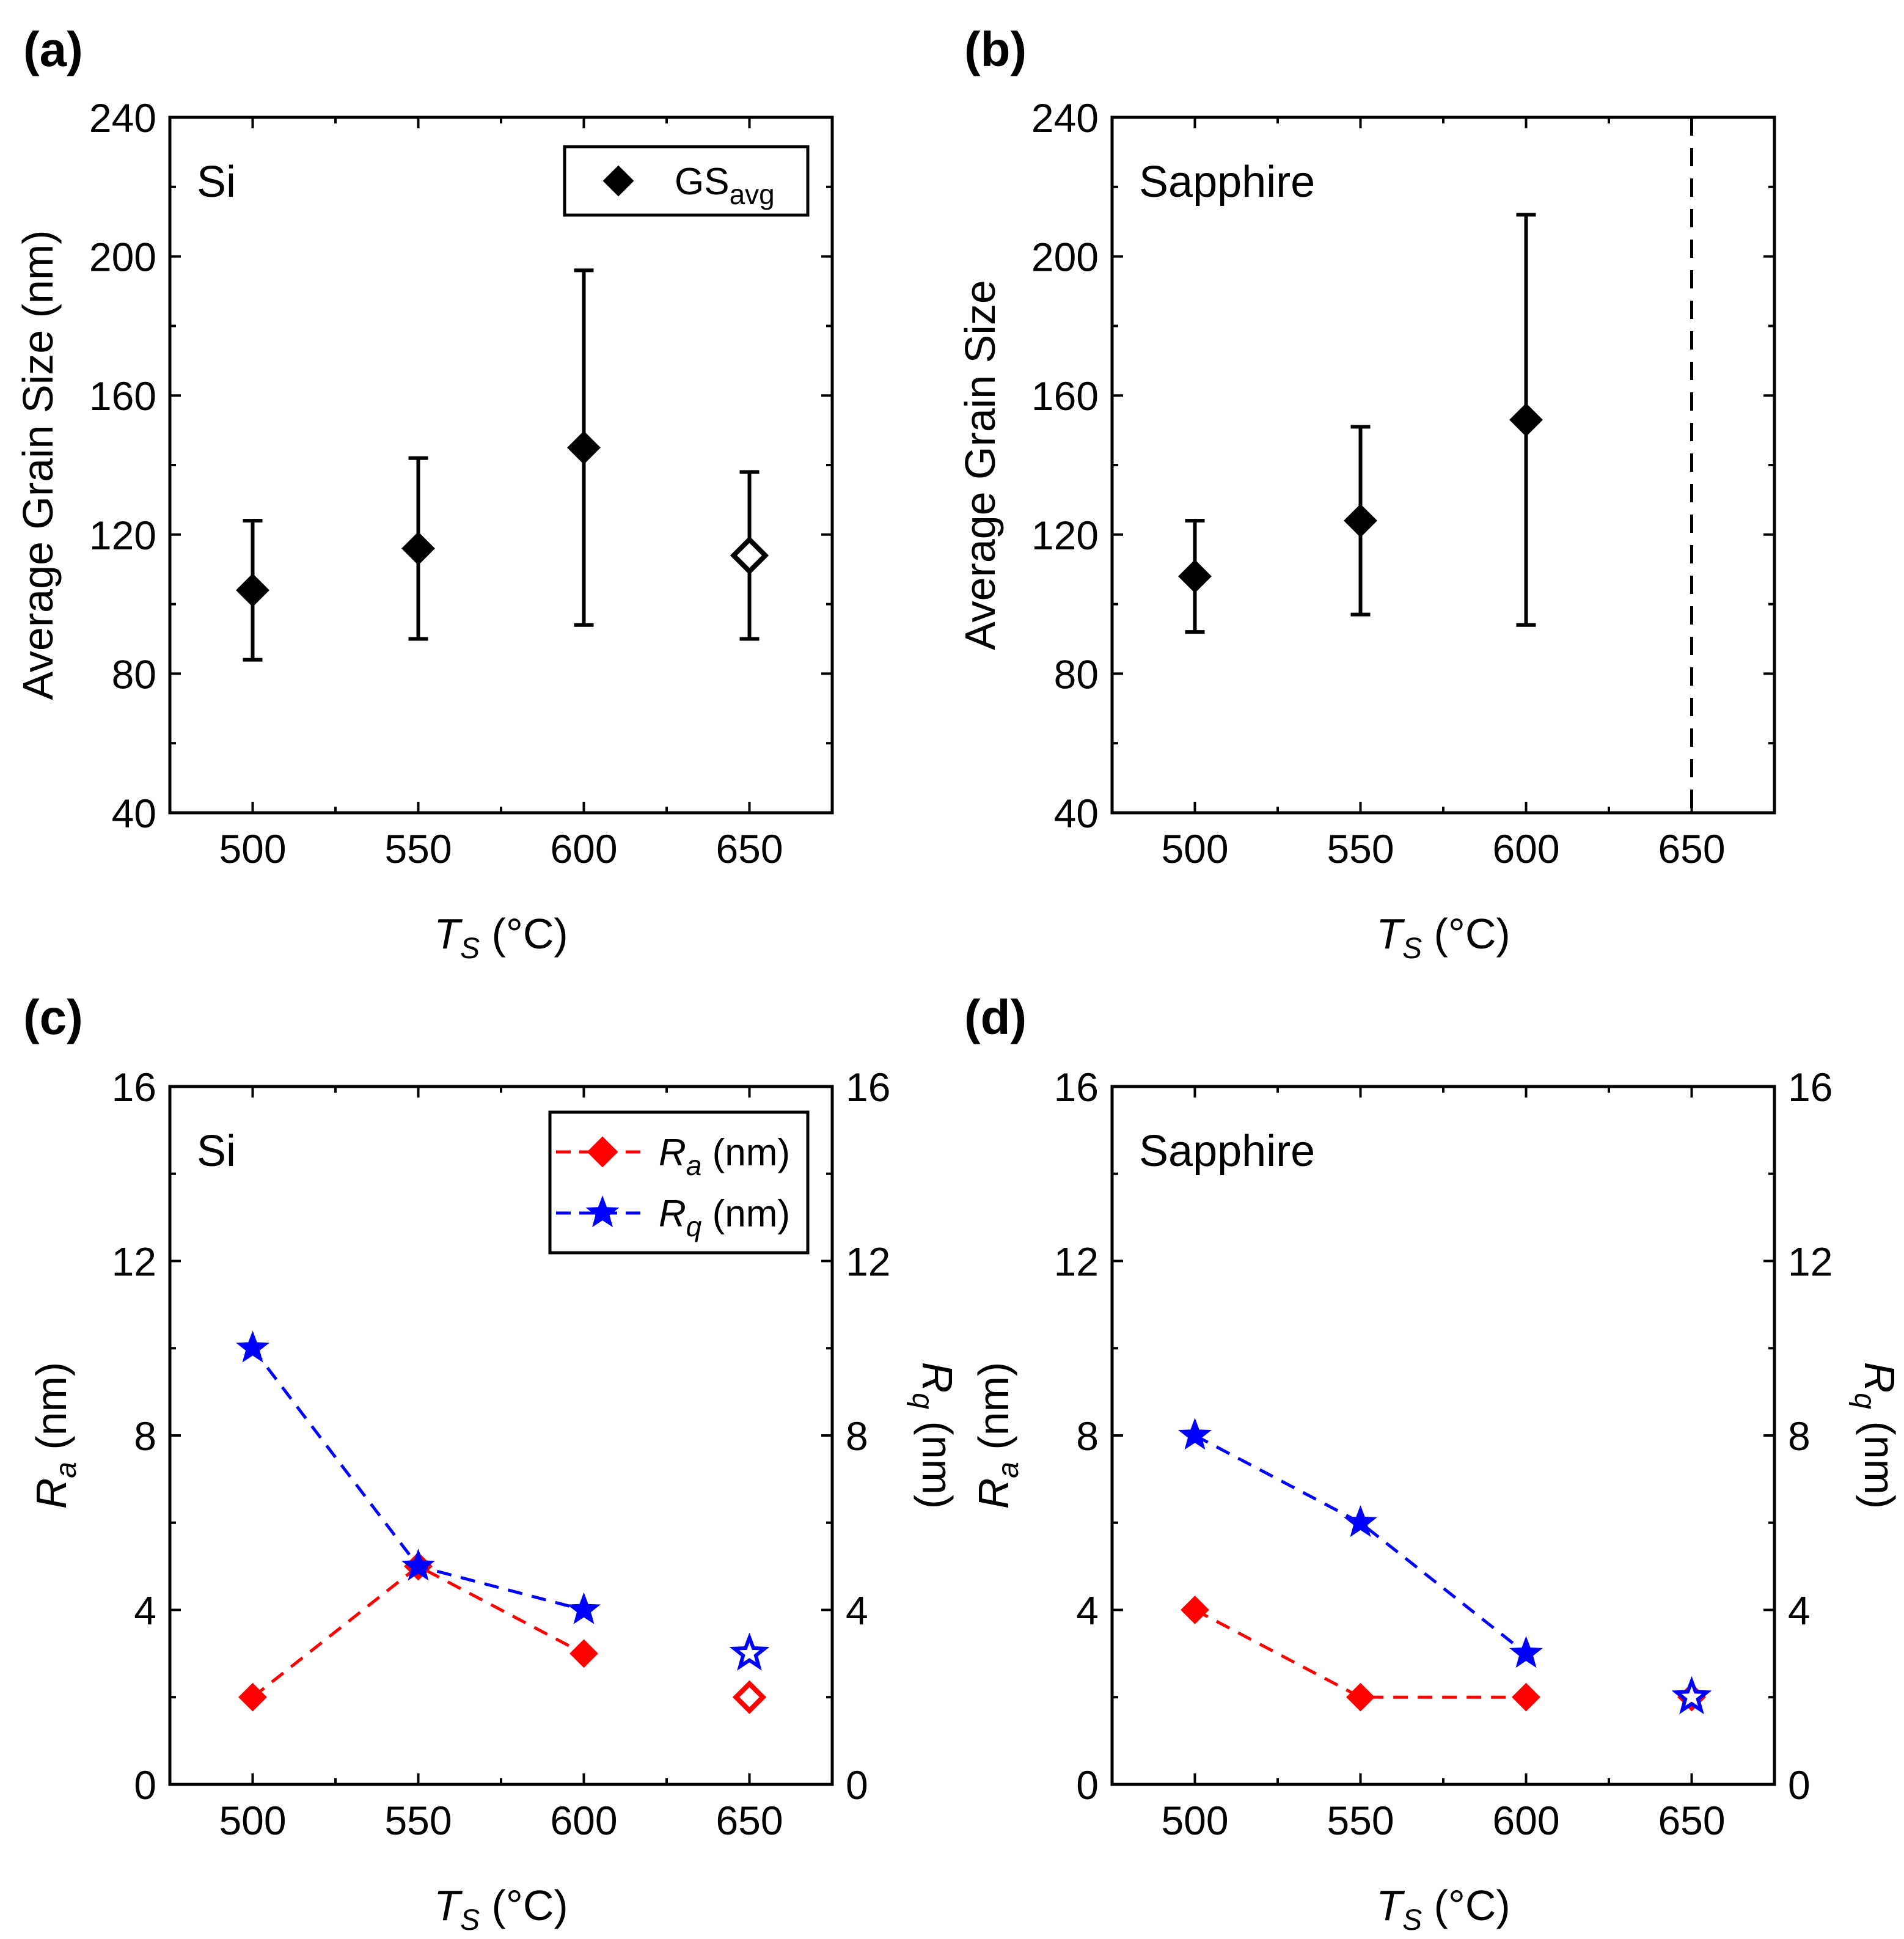 Image resolution: width=1904 pixels, height=1939 pixels. Describe the element at coordinates (752, 194) in the screenshot. I see `legend-entry-sub: avg` at that location.